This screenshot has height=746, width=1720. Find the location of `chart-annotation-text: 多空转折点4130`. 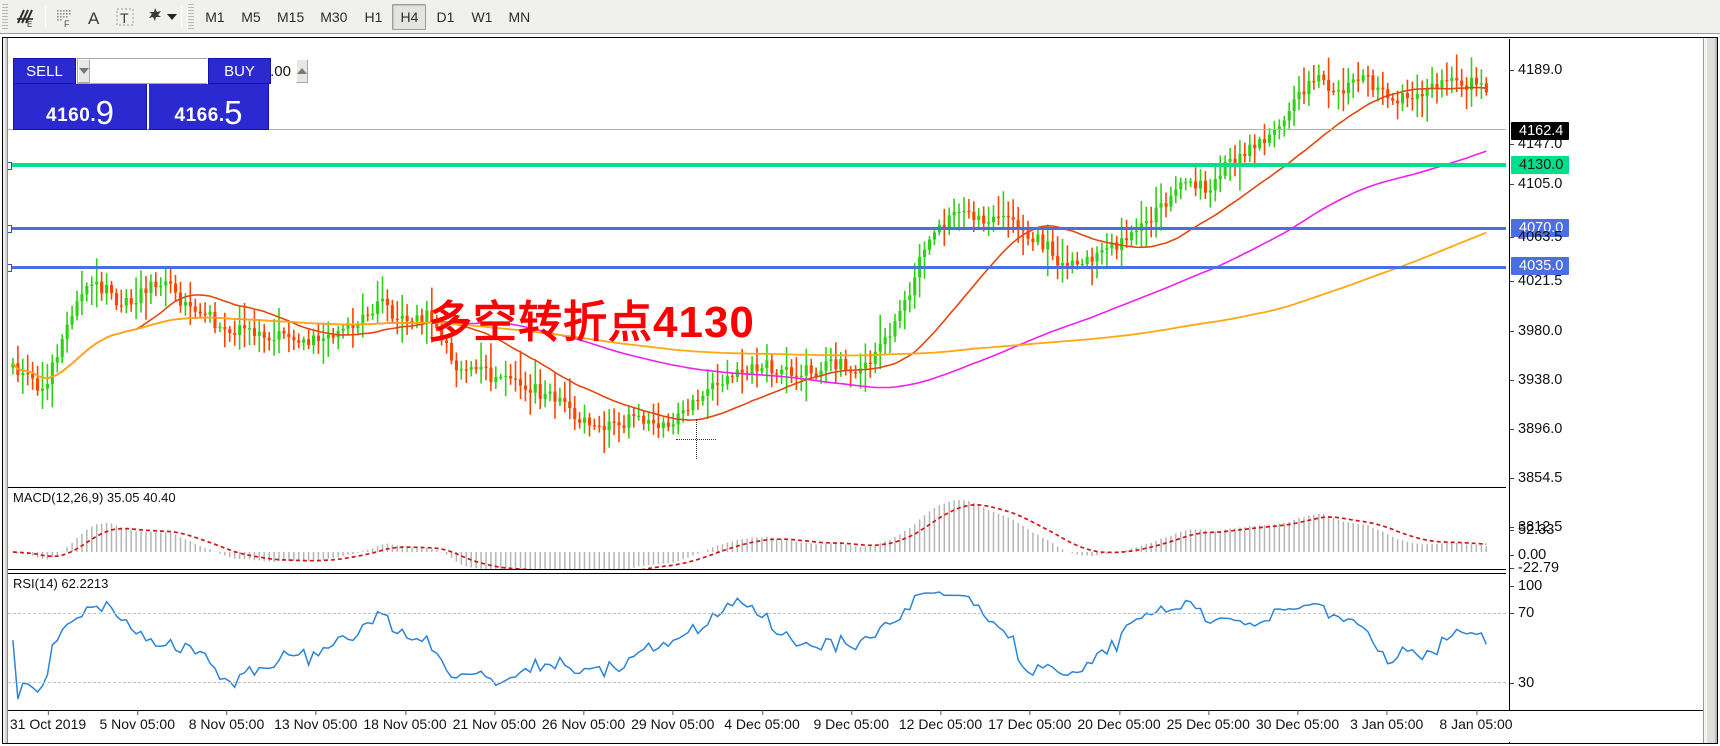

chart-annotation-text: 多空转折点4130 is located at coordinates (591, 322).